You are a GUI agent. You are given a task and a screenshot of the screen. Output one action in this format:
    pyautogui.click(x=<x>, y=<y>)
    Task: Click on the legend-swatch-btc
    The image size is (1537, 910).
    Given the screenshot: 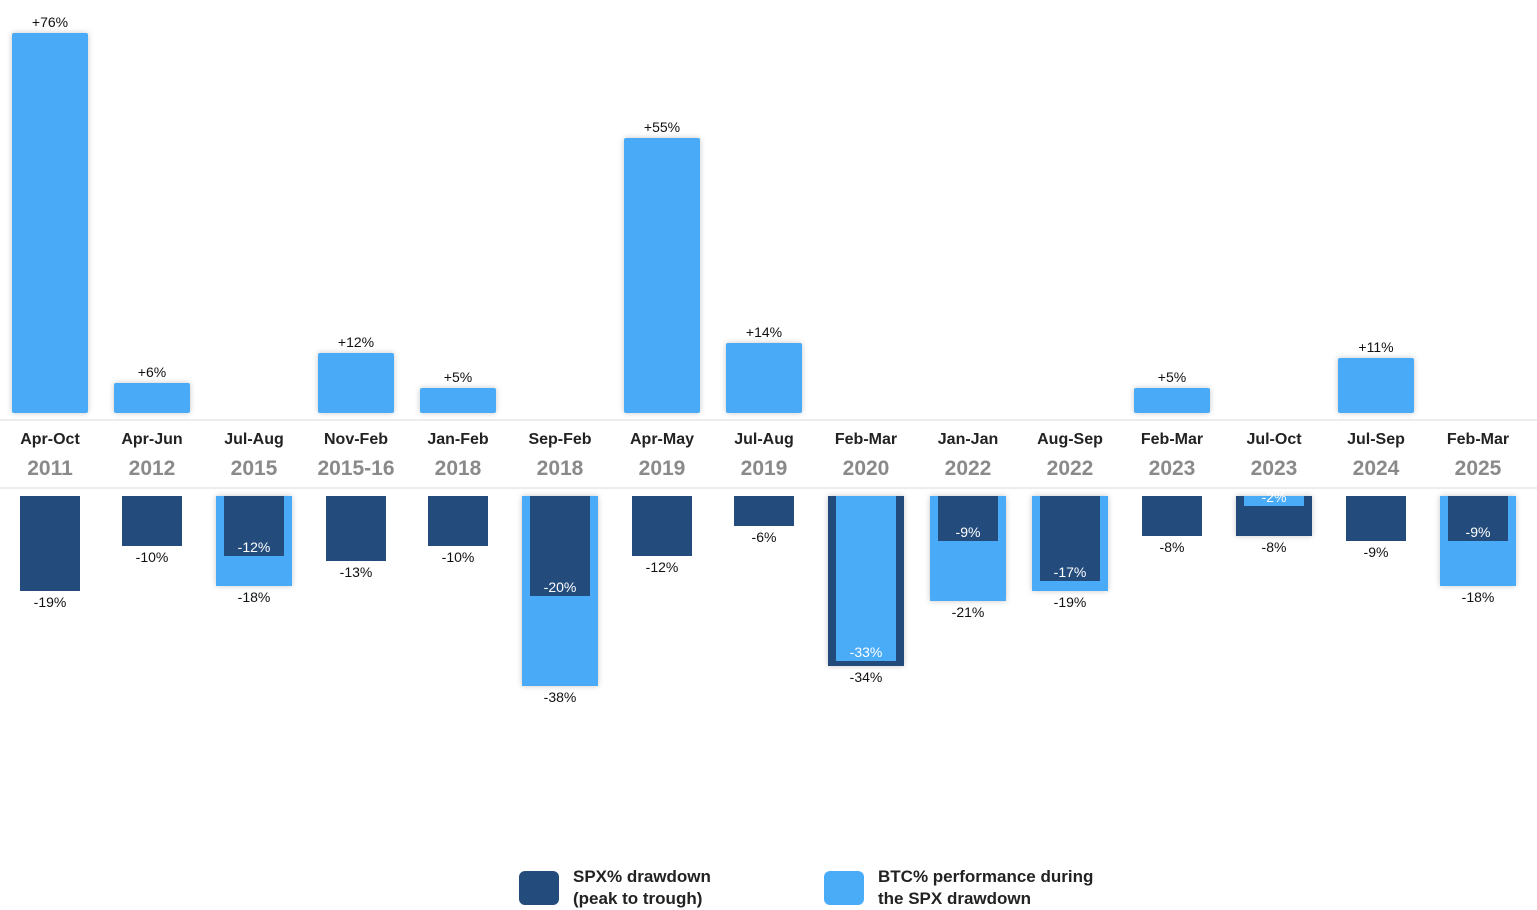 What is the action you would take?
    pyautogui.click(x=844, y=888)
    